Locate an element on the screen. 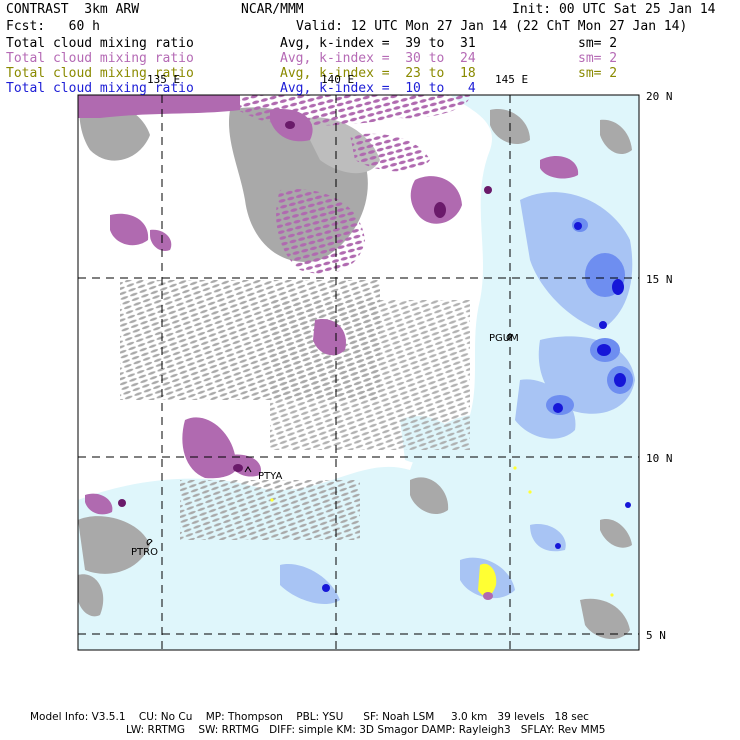  lat-label-15n: 15 N is located at coordinates (659, 279).